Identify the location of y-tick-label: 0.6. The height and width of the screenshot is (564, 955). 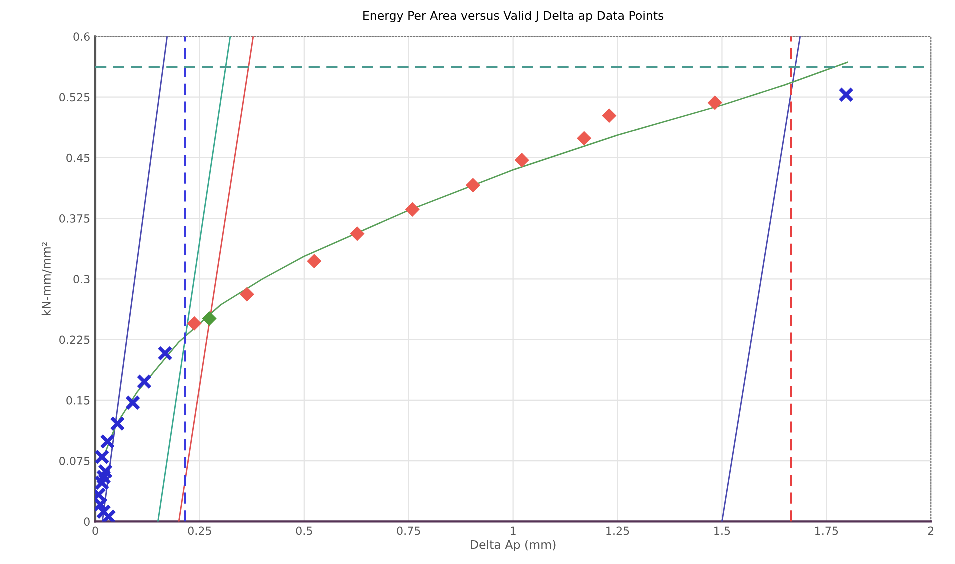
(82, 37).